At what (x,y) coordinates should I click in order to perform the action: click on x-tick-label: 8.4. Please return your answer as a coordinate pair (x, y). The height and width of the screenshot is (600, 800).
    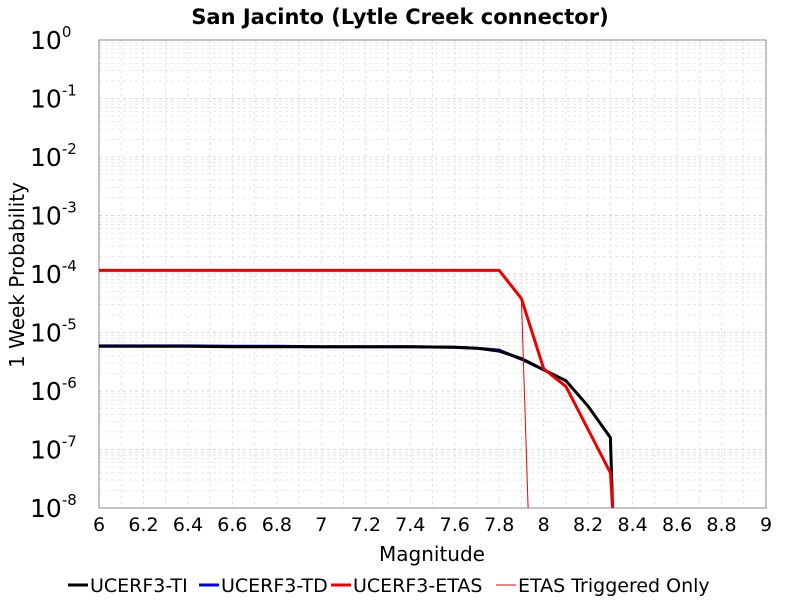
    Looking at the image, I should click on (632, 525).